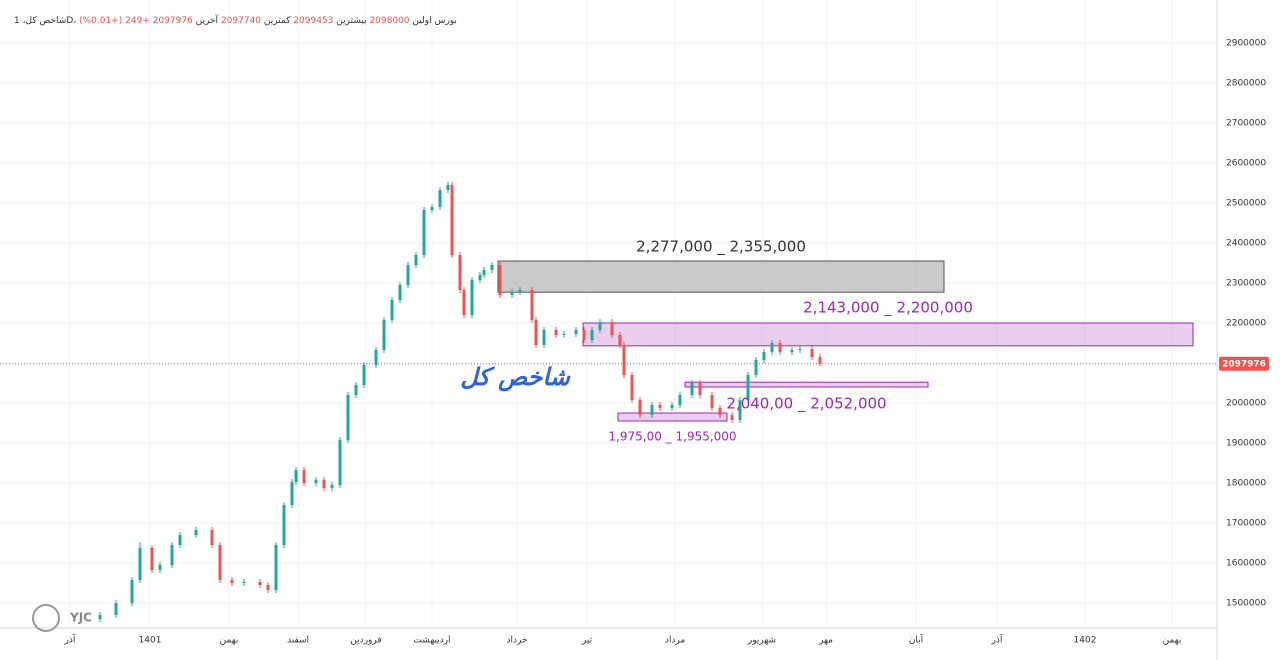 The width and height of the screenshot is (1280, 660). Describe the element at coordinates (675, 641) in the screenshot. I see `x-tick-label: مرداد` at that location.